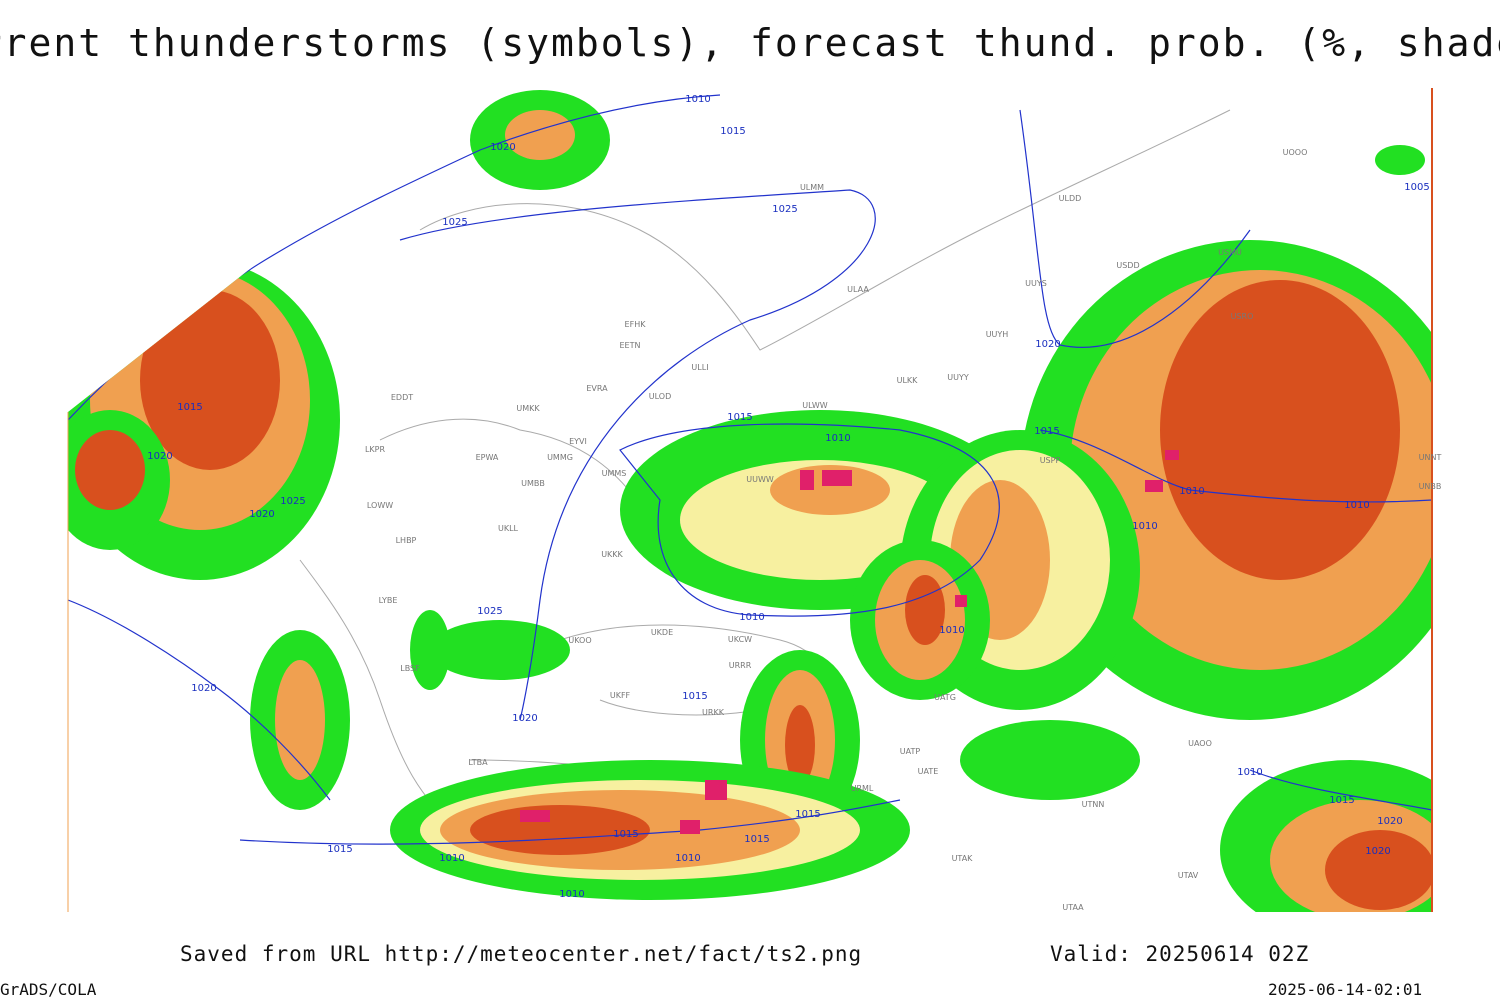 Image resolution: width=1500 pixels, height=1000 pixels. Describe the element at coordinates (1050, 460) in the screenshot. I see `station-label: USPP` at that location.